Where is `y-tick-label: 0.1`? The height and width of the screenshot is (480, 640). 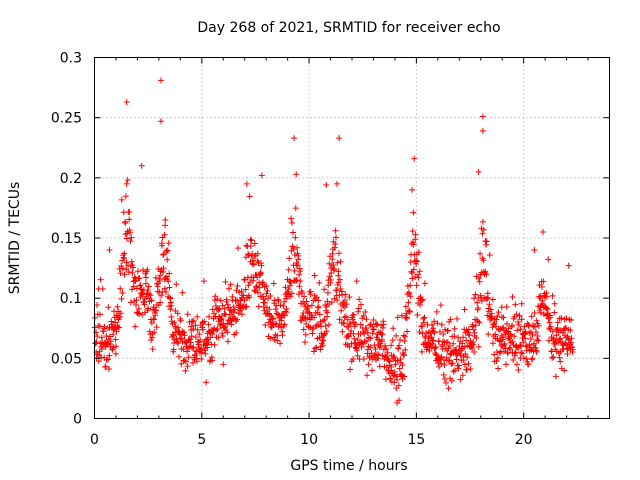 y-tick-label: 0.1 is located at coordinates (71, 299).